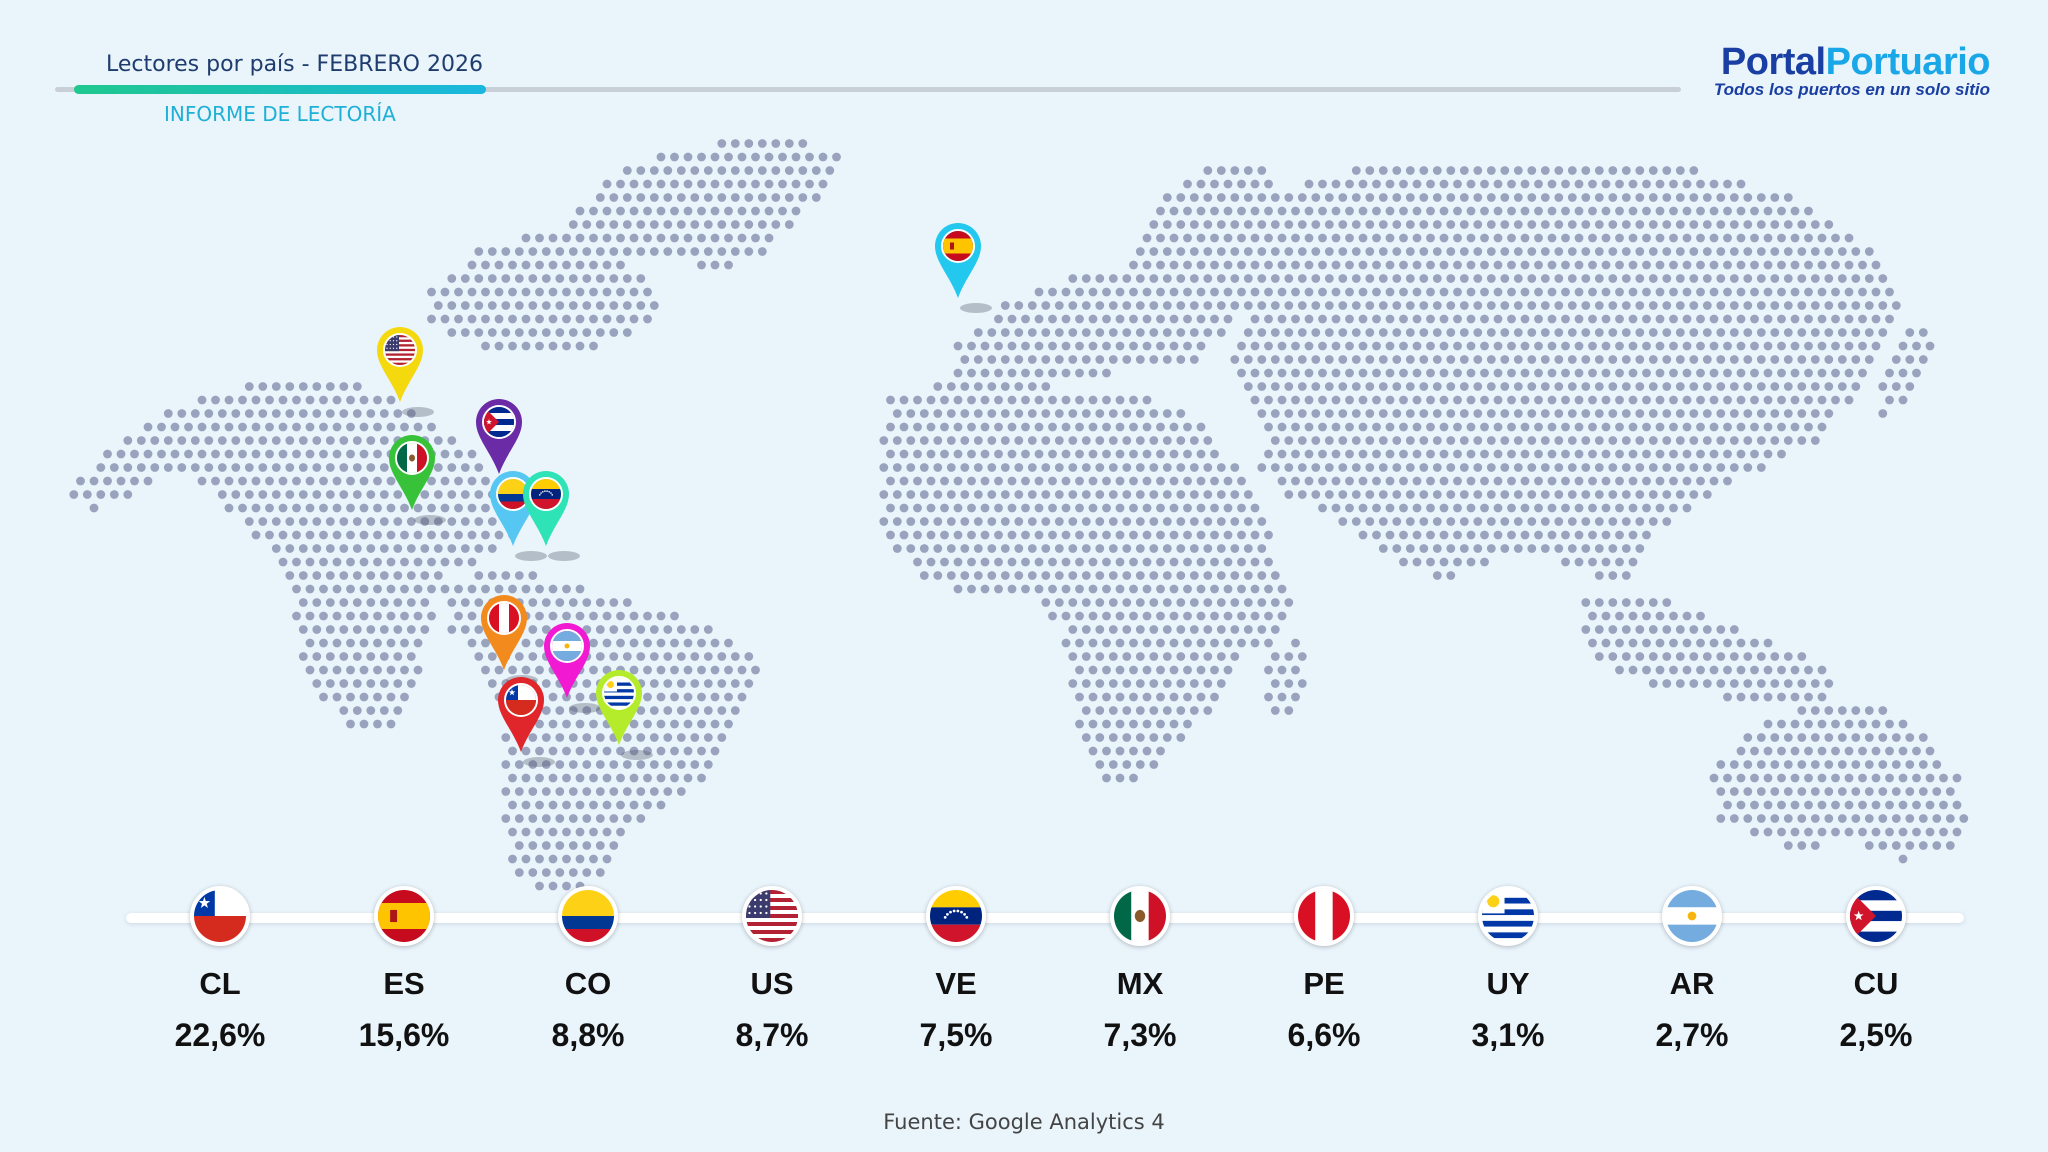 This screenshot has height=1152, width=2048. Describe the element at coordinates (956, 1035) in the screenshot. I see `country-value: 7,5%` at that location.